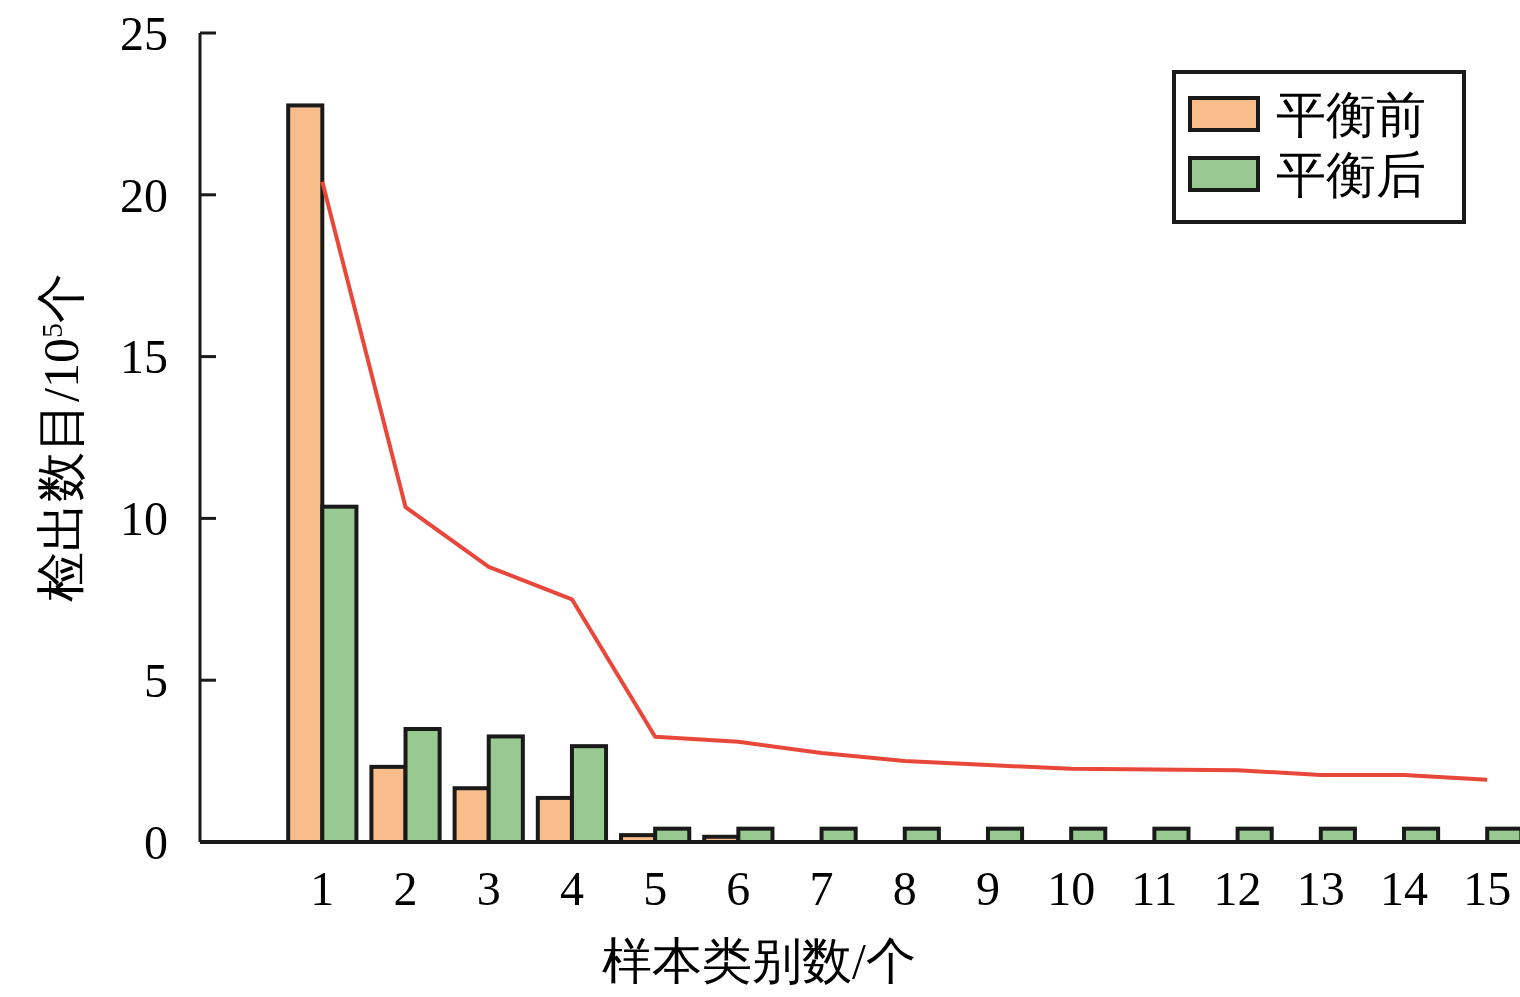 This screenshot has width=1520, height=997. What do you see at coordinates (1404, 888) in the screenshot?
I see `x-tick-label: 14` at bounding box center [1404, 888].